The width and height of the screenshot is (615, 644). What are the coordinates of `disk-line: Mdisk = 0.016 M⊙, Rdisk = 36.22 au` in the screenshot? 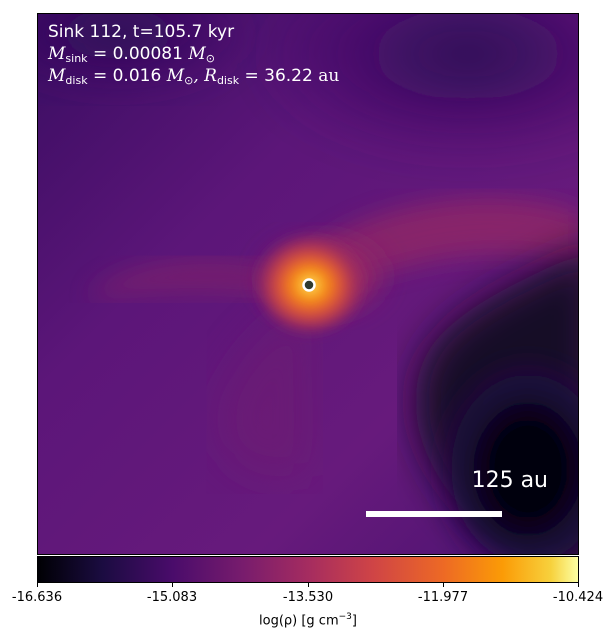 It's located at (193, 78).